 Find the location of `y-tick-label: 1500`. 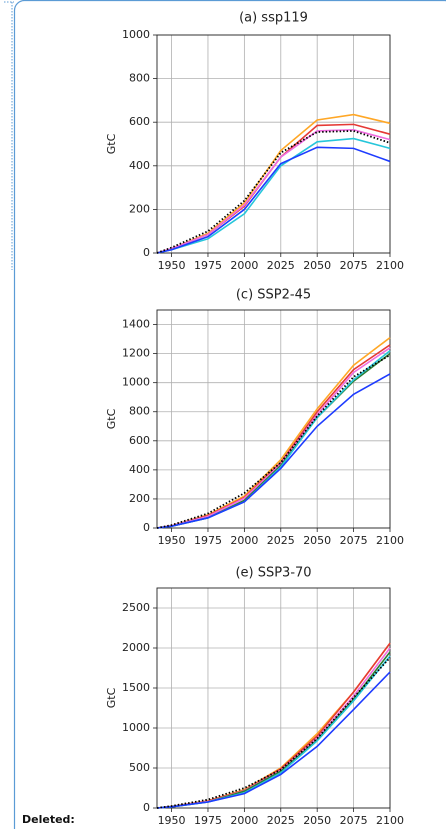

y-tick-label: 1500 is located at coordinates (136, 687).